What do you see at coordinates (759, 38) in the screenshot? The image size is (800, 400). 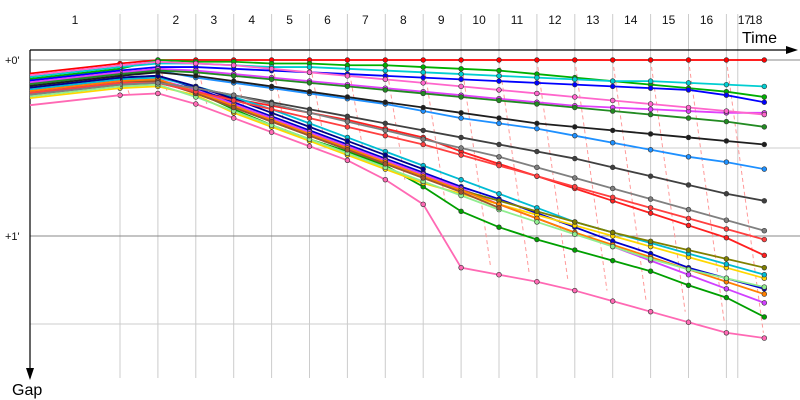 I see `x-axis-title: Time` at bounding box center [759, 38].